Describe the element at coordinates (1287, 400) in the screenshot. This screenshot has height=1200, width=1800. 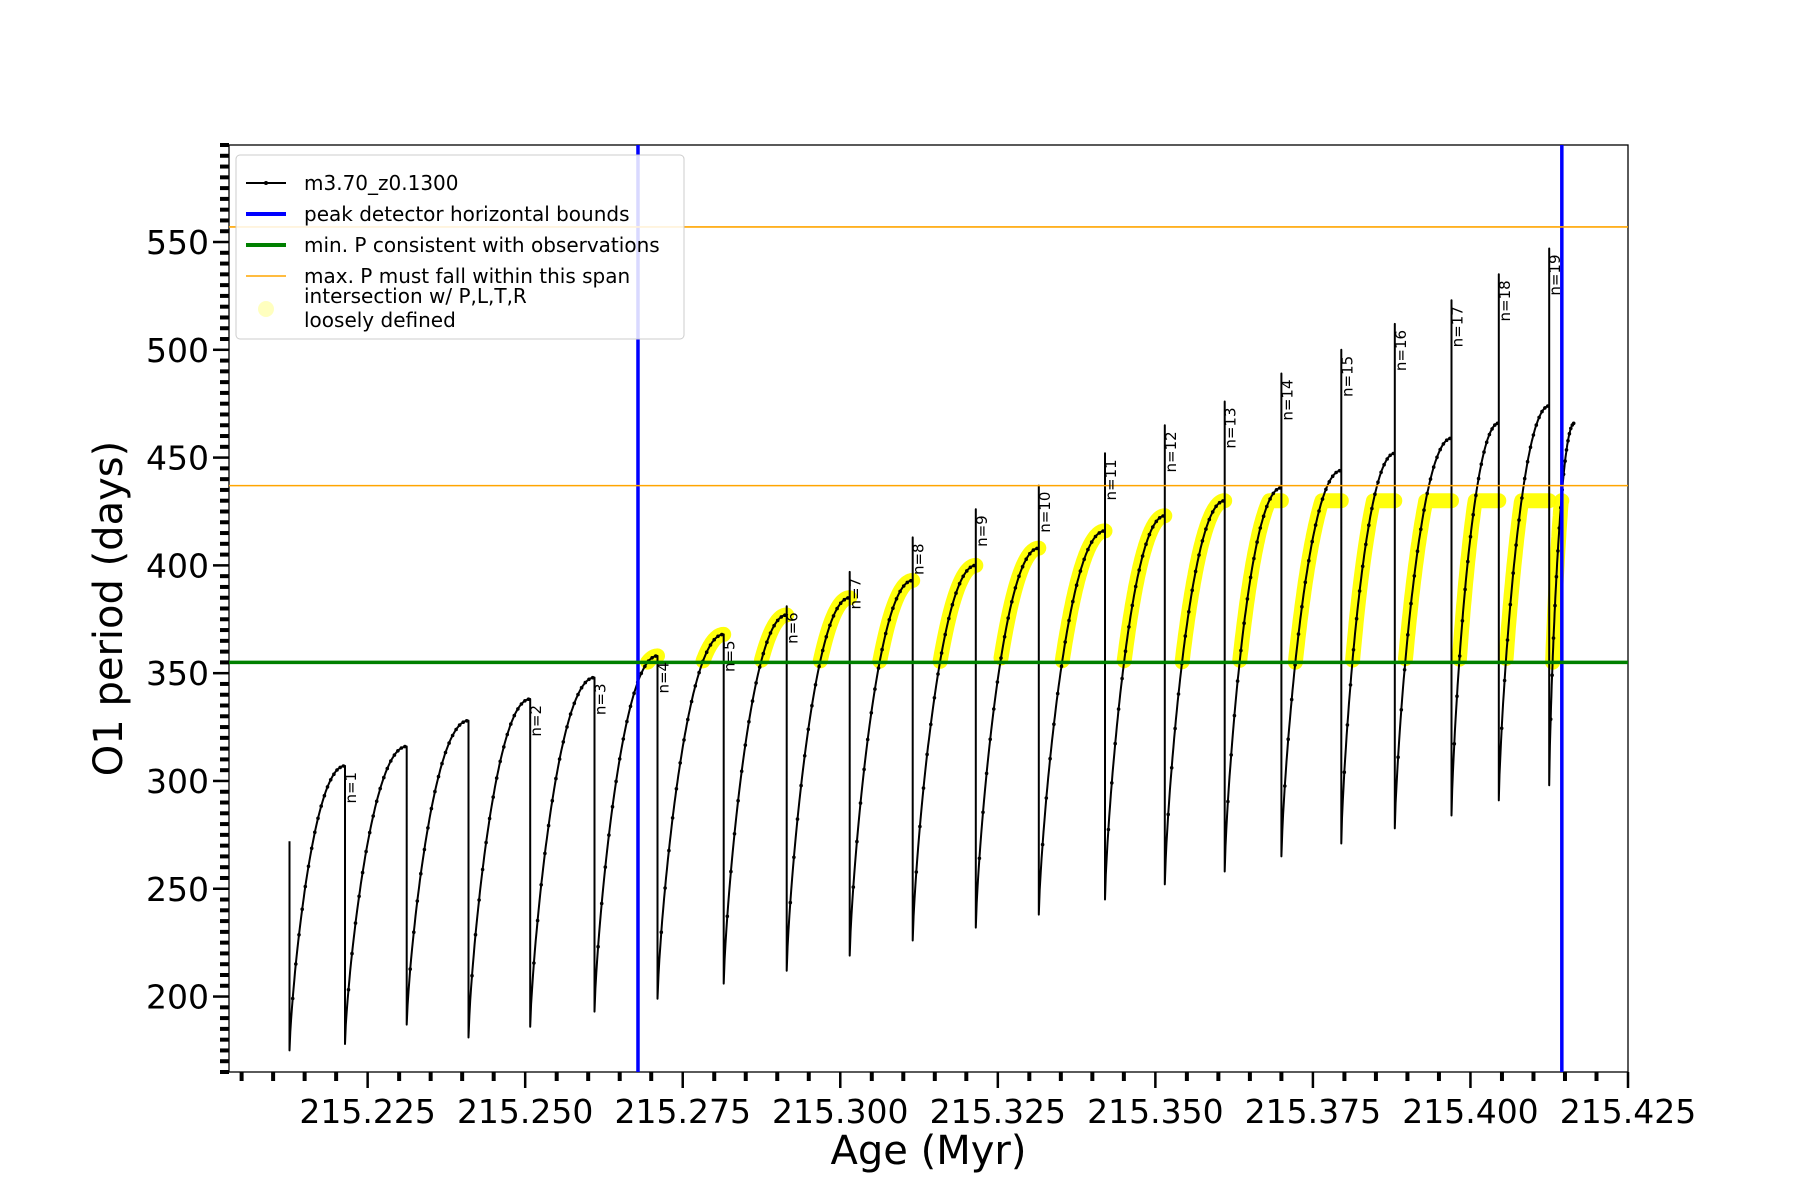
I see `mode-label-n14: n=14` at that location.